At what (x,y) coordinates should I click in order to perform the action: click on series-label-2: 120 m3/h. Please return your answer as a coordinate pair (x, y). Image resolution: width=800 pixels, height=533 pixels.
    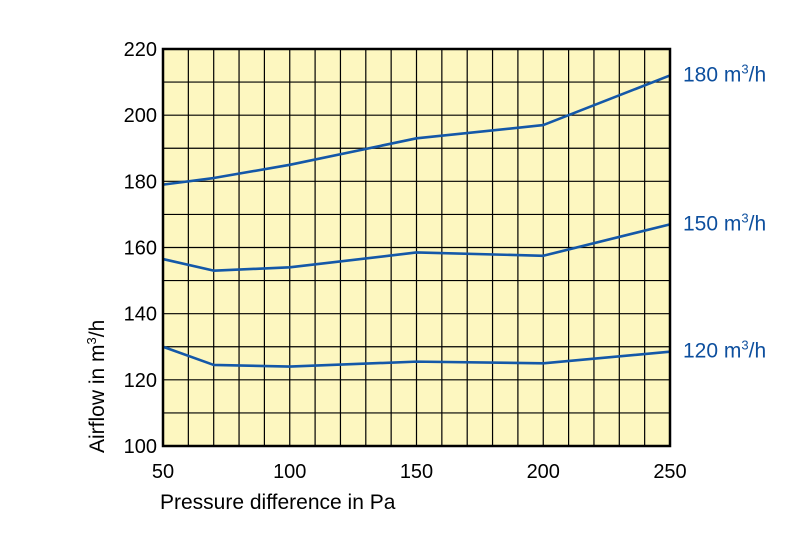
    Looking at the image, I should click on (724, 350).